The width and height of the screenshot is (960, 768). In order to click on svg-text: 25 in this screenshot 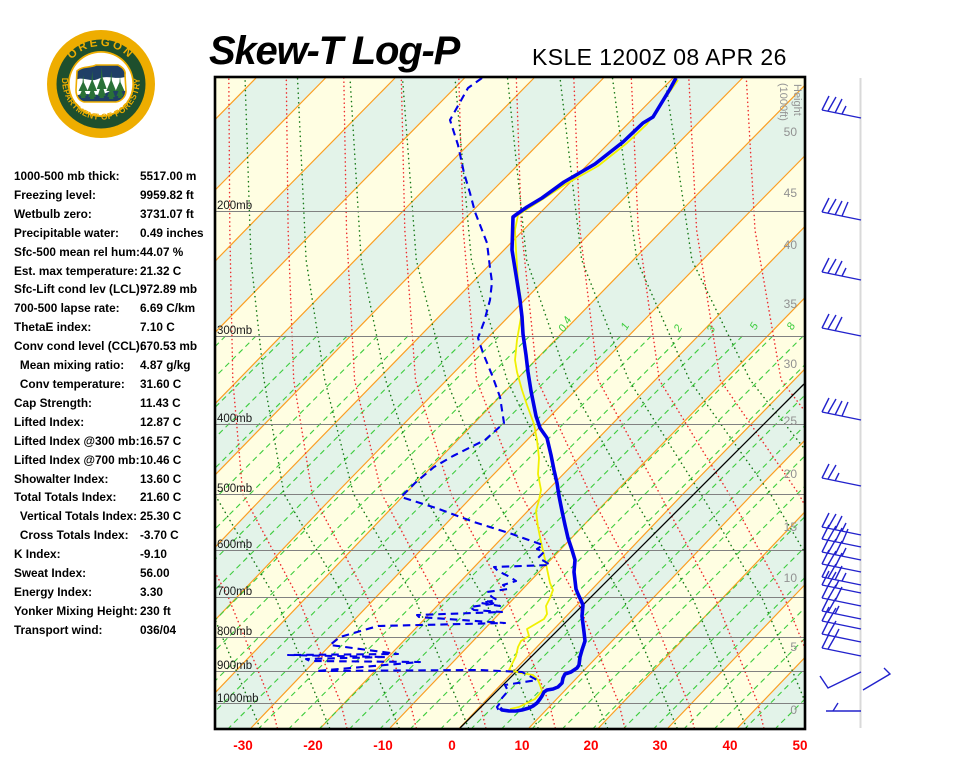, I will do `click(791, 421)`.